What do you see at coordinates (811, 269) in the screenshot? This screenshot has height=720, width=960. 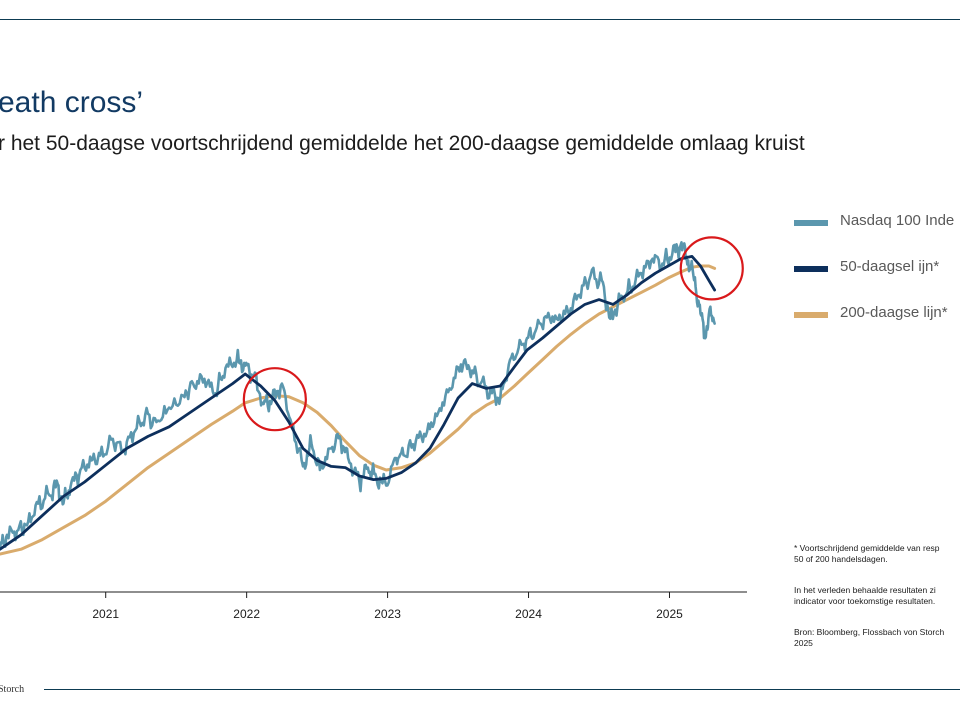 I see `legend-swatch-50-day` at bounding box center [811, 269].